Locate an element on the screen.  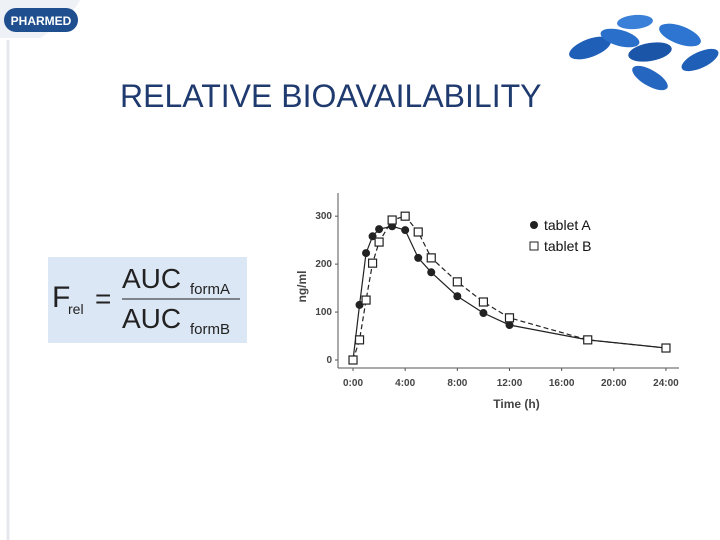
y-tick-label: 0 is located at coordinates (329, 360).